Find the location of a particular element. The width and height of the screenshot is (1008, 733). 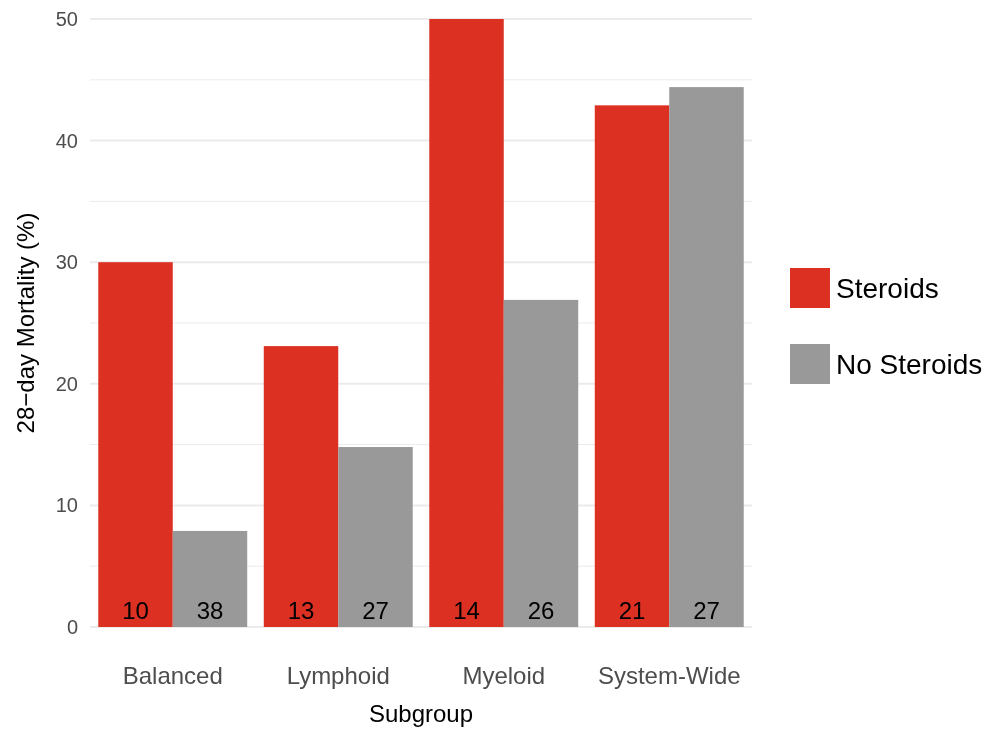

annotation: 21 is located at coordinates (632, 610).